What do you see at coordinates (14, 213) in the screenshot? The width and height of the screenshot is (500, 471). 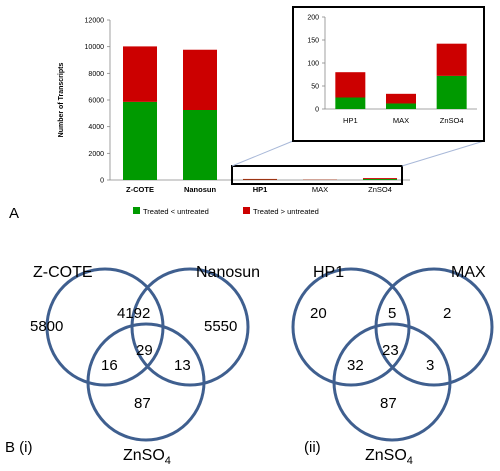 I see `panel-label-a: A` at bounding box center [14, 213].